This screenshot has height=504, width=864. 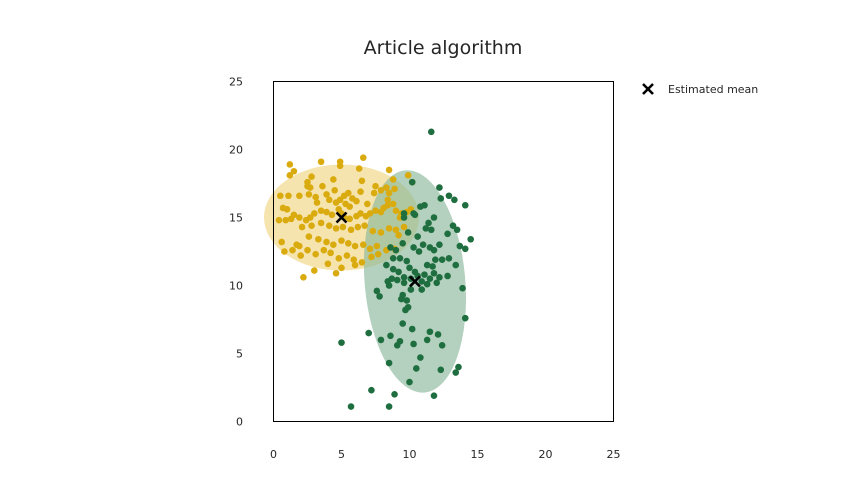 I want to click on legend-label: Estimated mean, so click(x=713, y=89).